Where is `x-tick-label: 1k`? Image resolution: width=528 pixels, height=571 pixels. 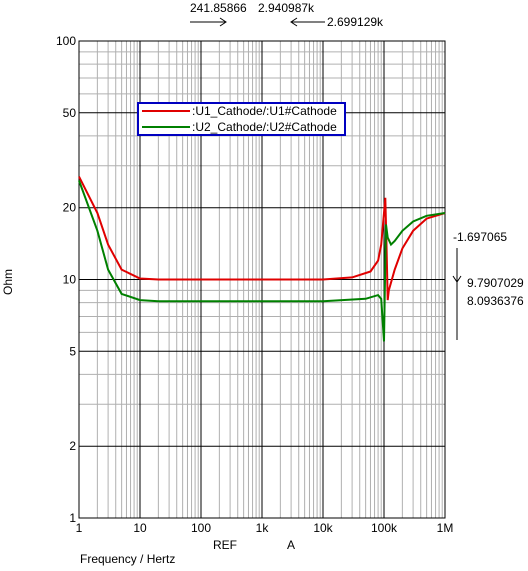
x-tick-label: 1k is located at coordinates (263, 528).